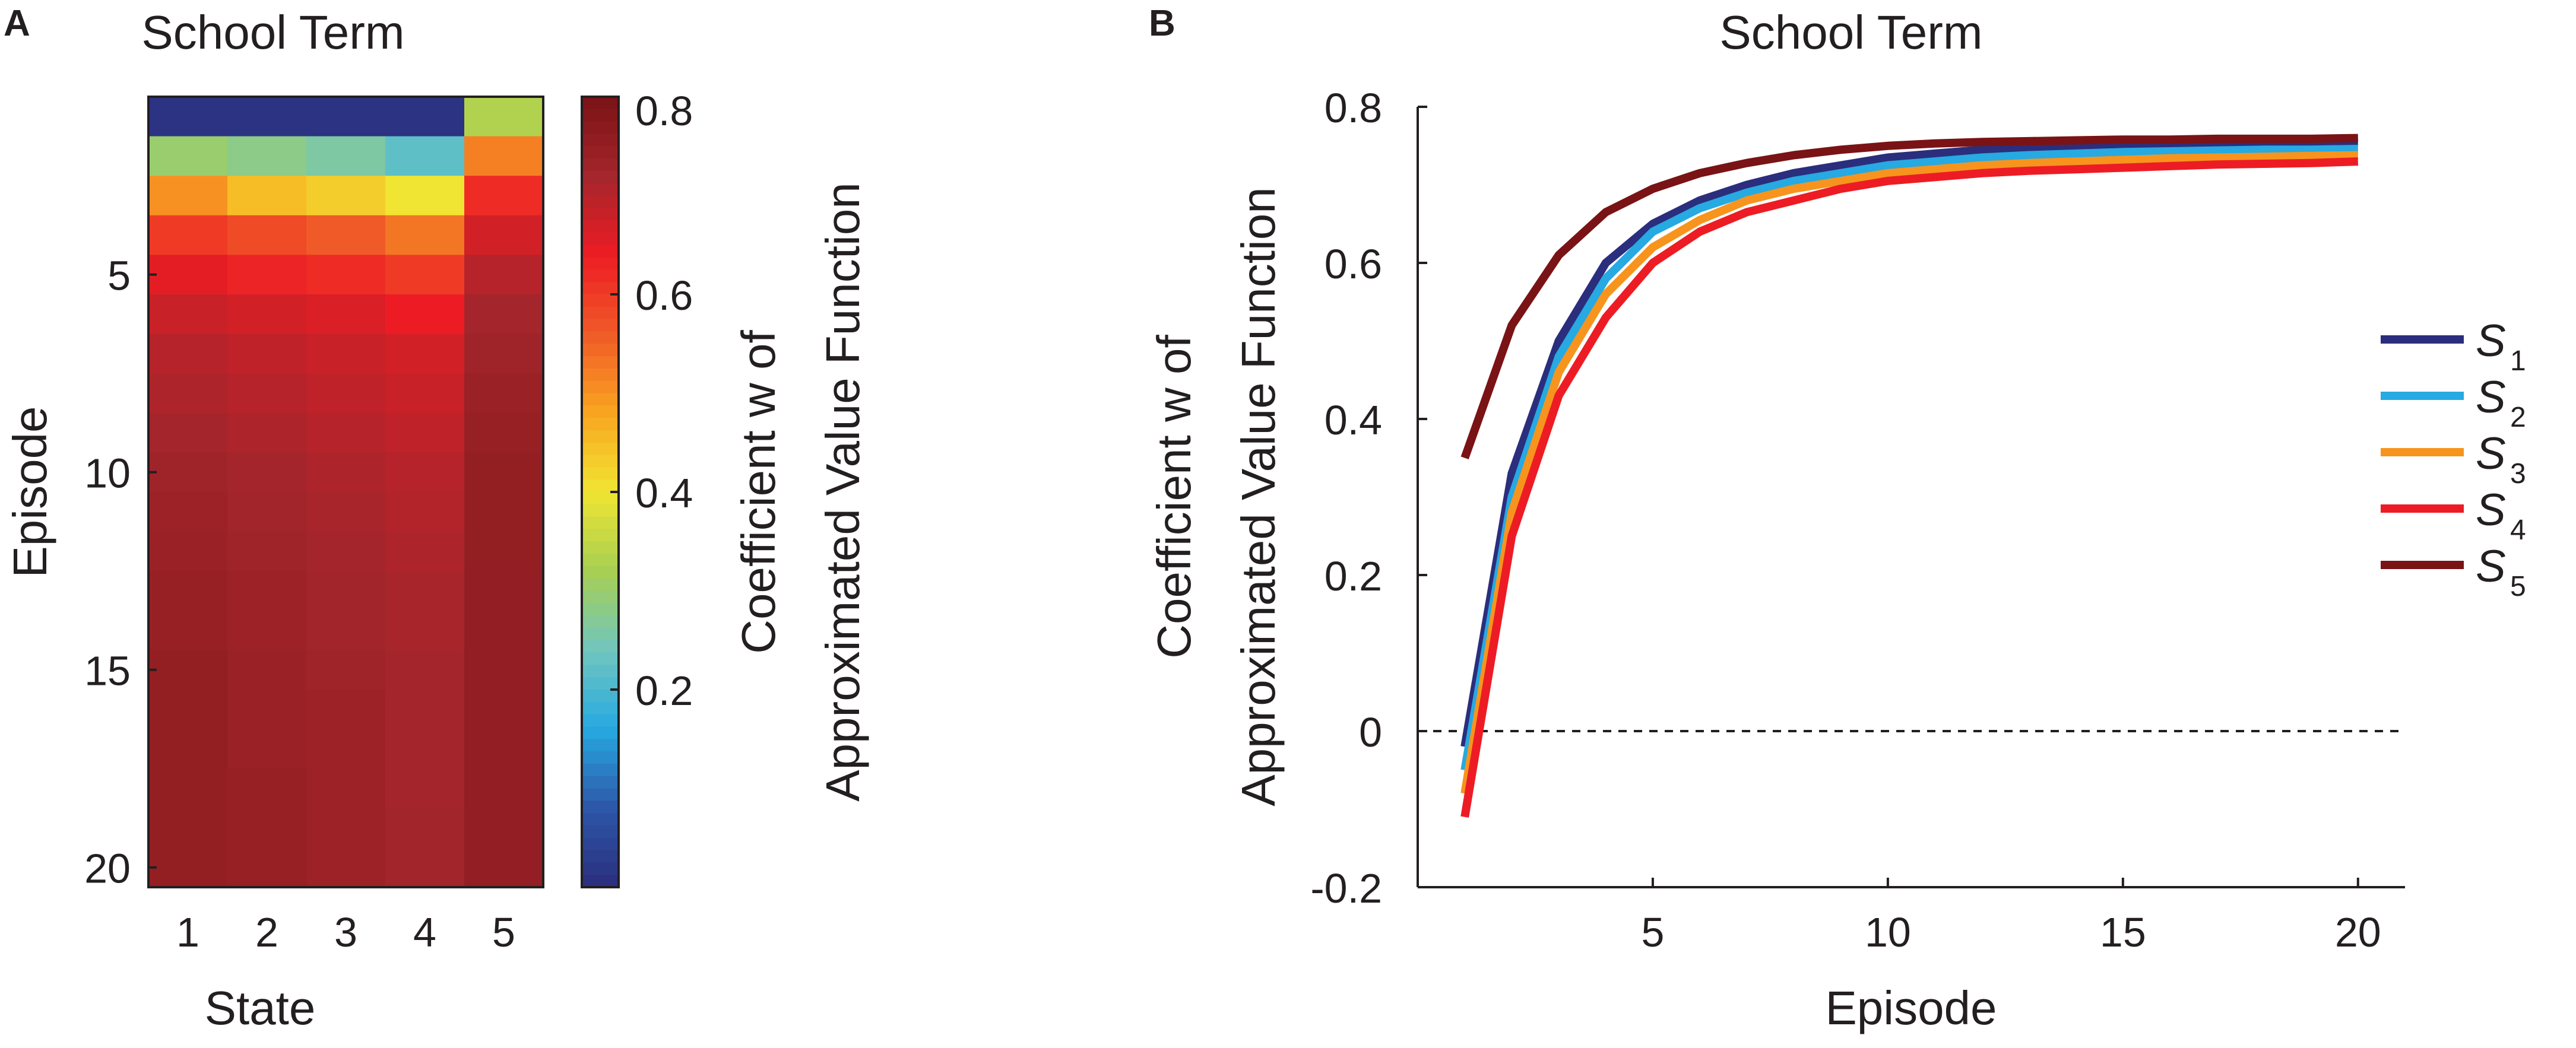  I want to click on series-line-s5, so click(1909, 297).